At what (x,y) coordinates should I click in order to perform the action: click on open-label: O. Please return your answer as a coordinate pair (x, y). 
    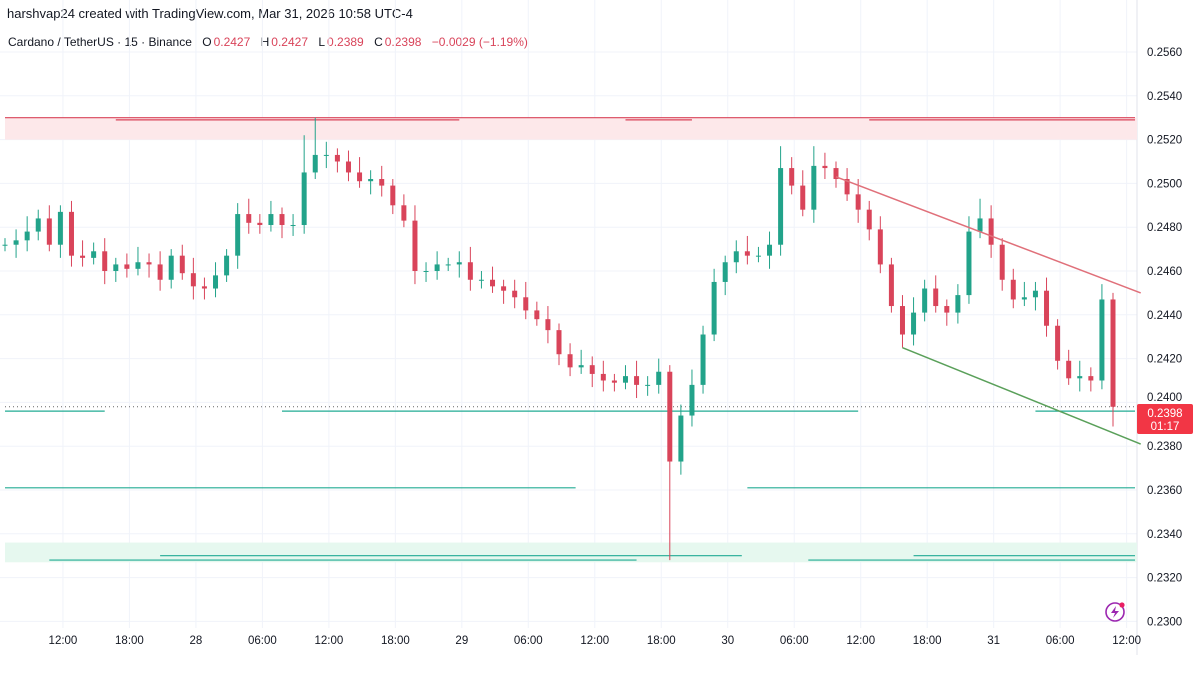
    Looking at the image, I should click on (207, 42).